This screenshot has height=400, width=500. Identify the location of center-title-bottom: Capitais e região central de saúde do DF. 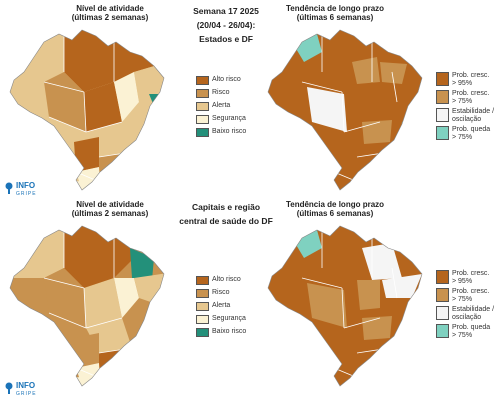
(226, 214).